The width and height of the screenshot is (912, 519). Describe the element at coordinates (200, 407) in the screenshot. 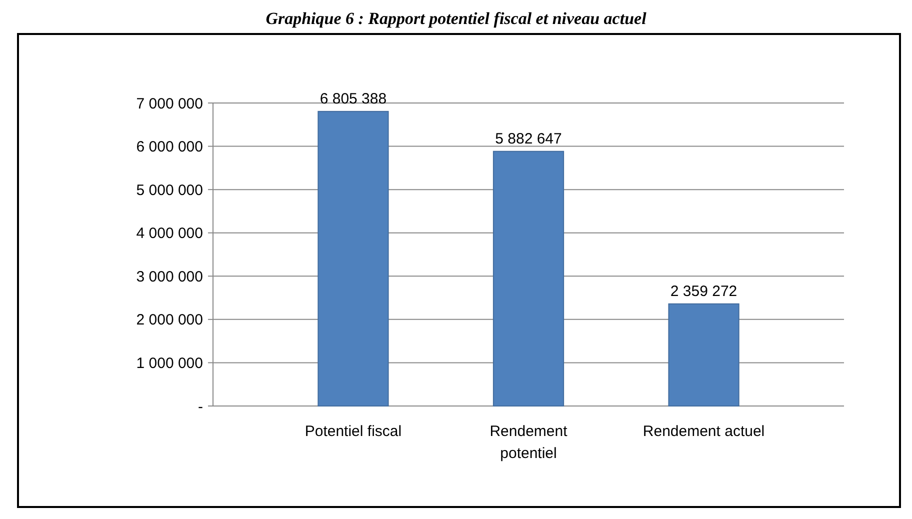

I see `y-tick-label: -` at that location.